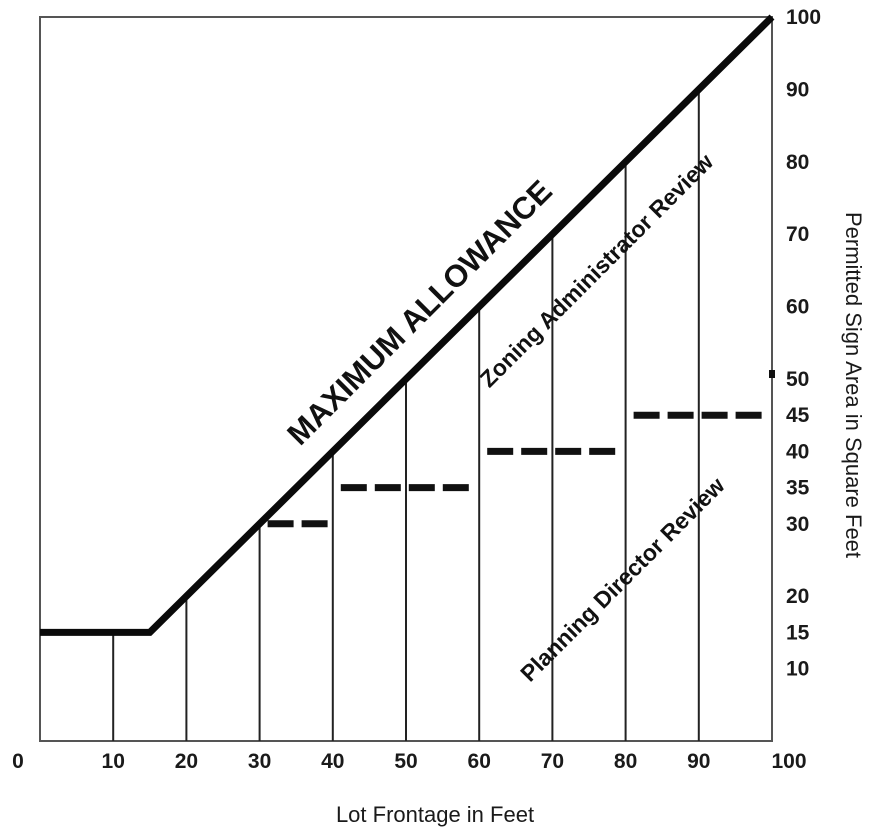 Image resolution: width=873 pixels, height=833 pixels. I want to click on x-tick-label: 70, so click(552, 761).